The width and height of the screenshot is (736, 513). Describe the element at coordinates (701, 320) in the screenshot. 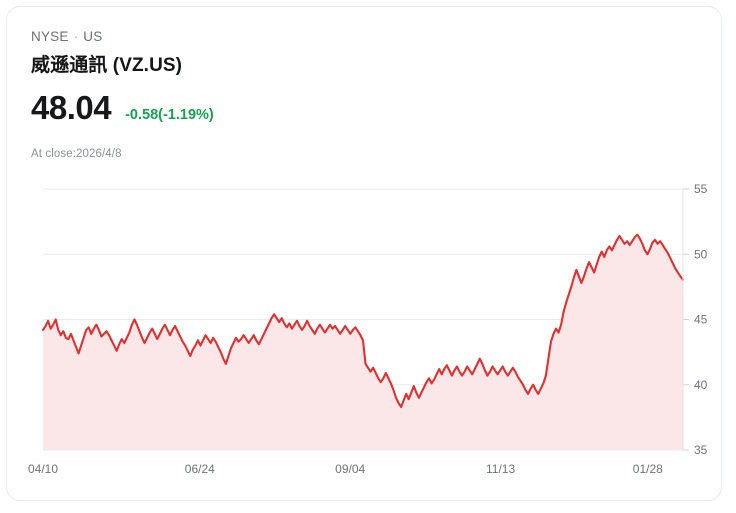

I see `y-axis-tick-label: 45` at that location.